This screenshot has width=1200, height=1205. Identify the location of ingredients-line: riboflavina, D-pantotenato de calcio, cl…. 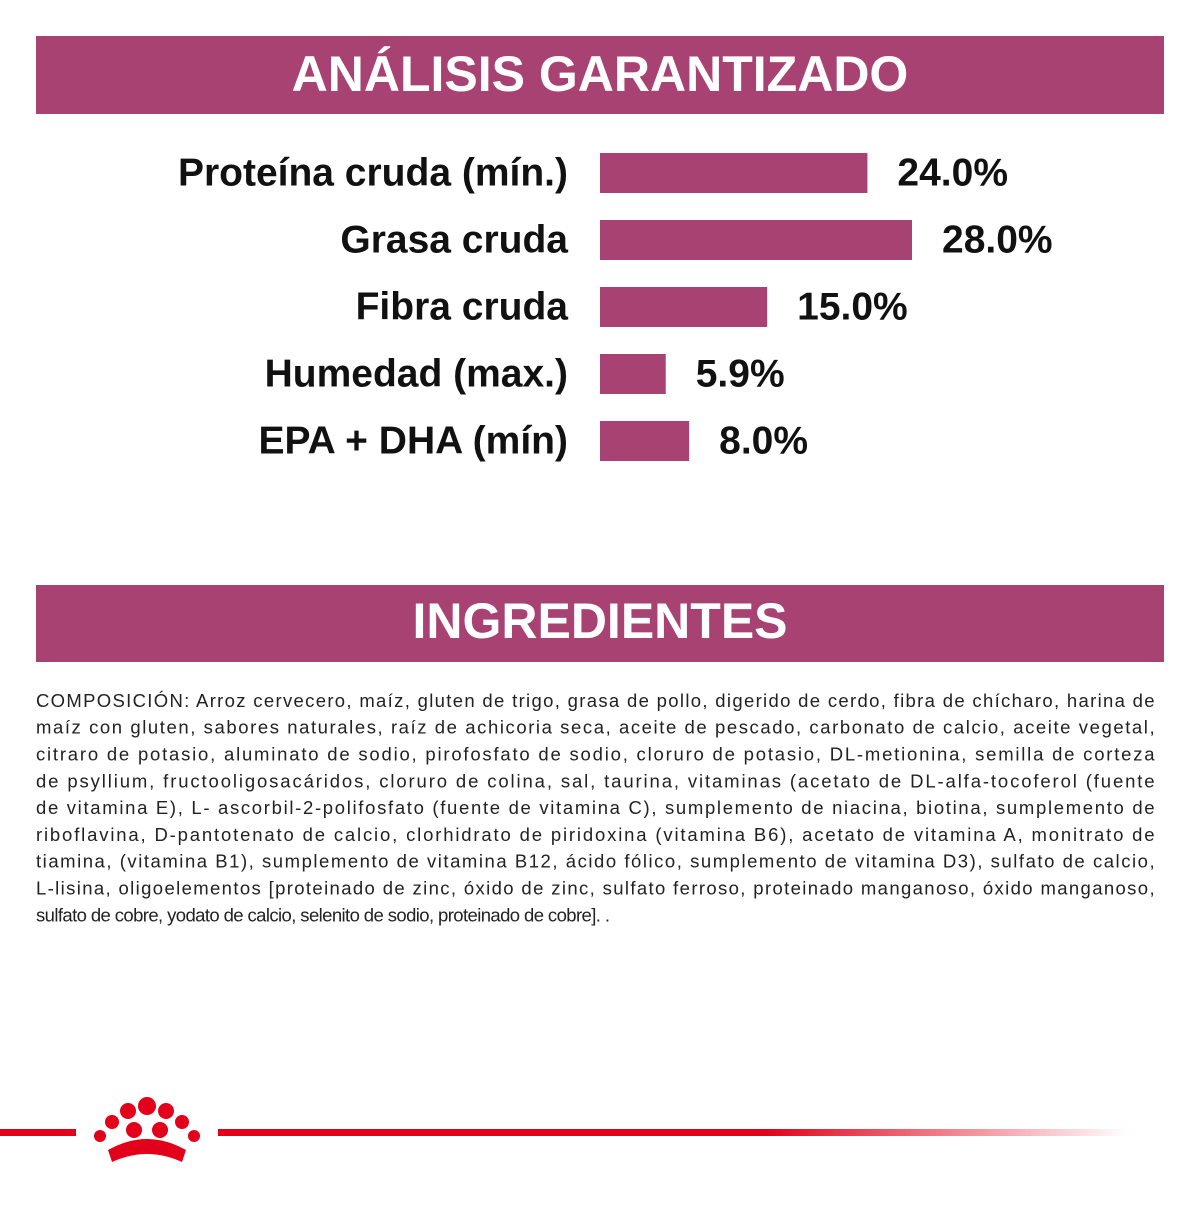
(595, 834).